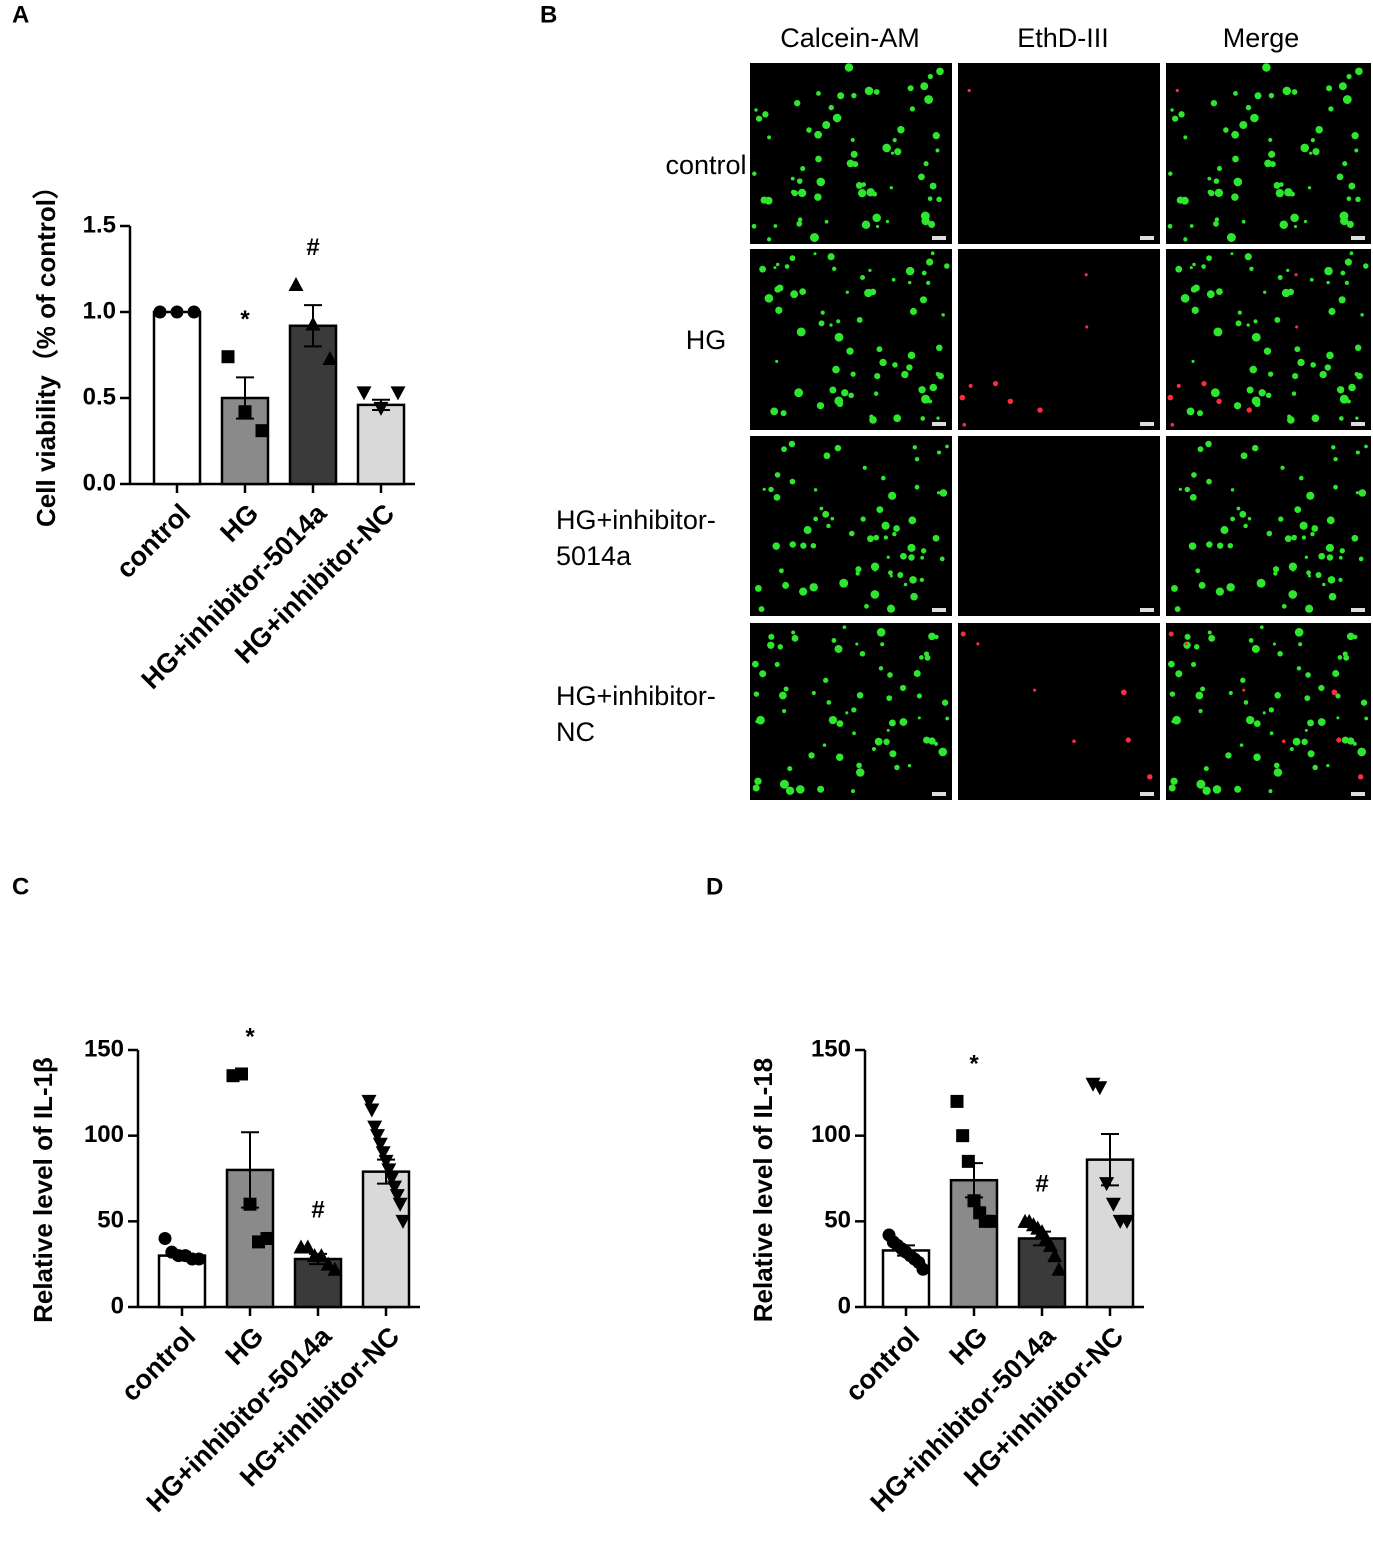 The height and width of the screenshot is (1560, 1373). I want to click on row-label: 5014a, so click(594, 556).